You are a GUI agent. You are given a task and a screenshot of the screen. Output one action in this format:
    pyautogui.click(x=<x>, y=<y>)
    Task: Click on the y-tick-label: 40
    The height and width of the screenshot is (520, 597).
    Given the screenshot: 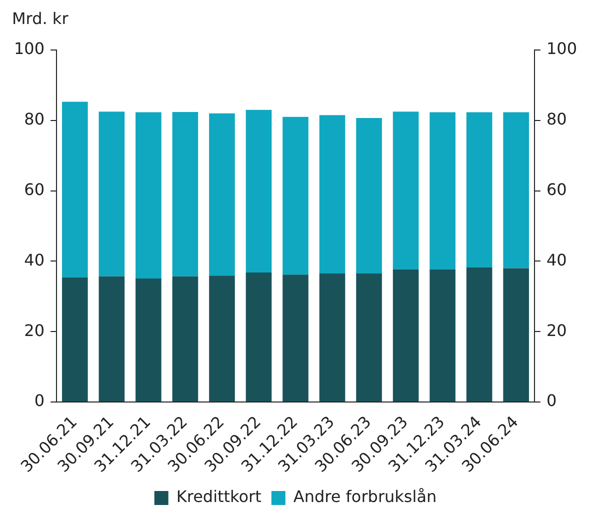 What is the action you would take?
    pyautogui.click(x=34, y=260)
    